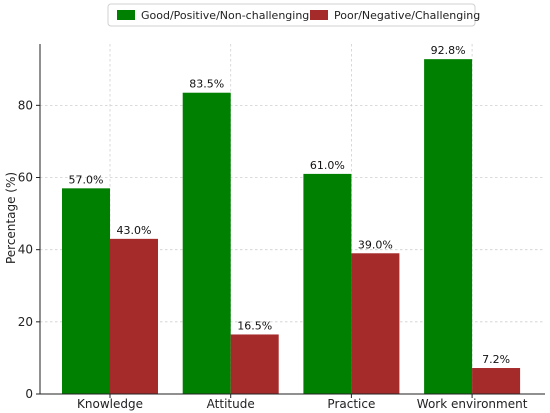 The height and width of the screenshot is (413, 550). What do you see at coordinates (351, 404) in the screenshot?
I see `x-tick-label: Practice` at bounding box center [351, 404].